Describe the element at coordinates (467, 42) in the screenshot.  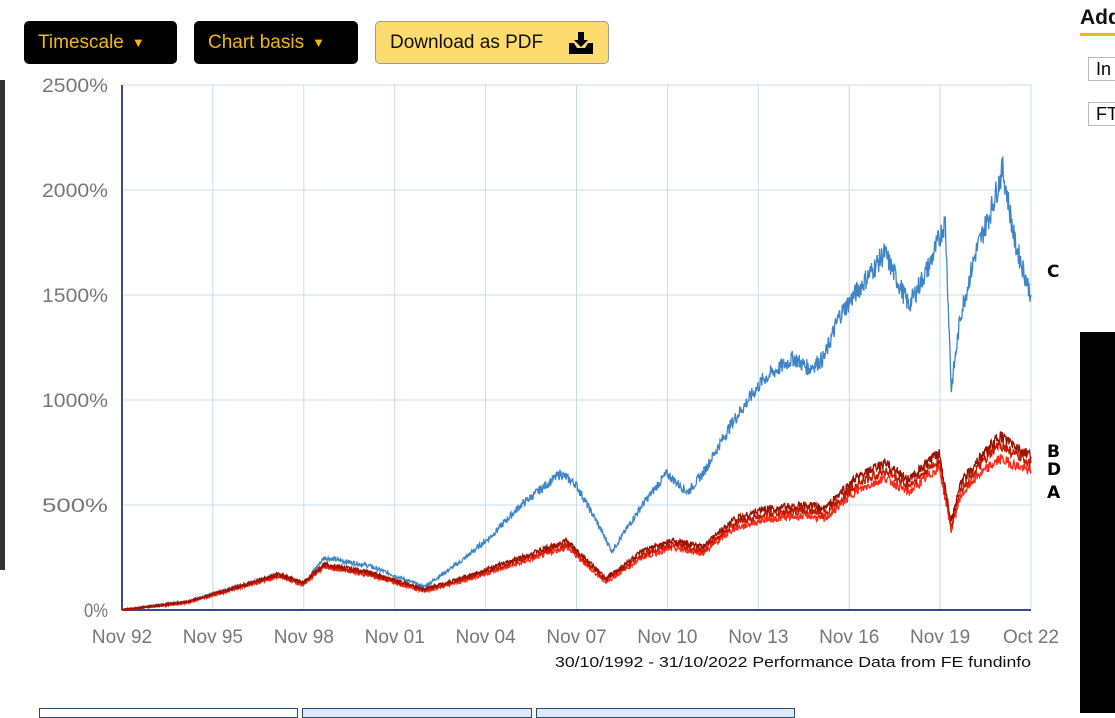
I see `download-label: Download as PDF` at that location.